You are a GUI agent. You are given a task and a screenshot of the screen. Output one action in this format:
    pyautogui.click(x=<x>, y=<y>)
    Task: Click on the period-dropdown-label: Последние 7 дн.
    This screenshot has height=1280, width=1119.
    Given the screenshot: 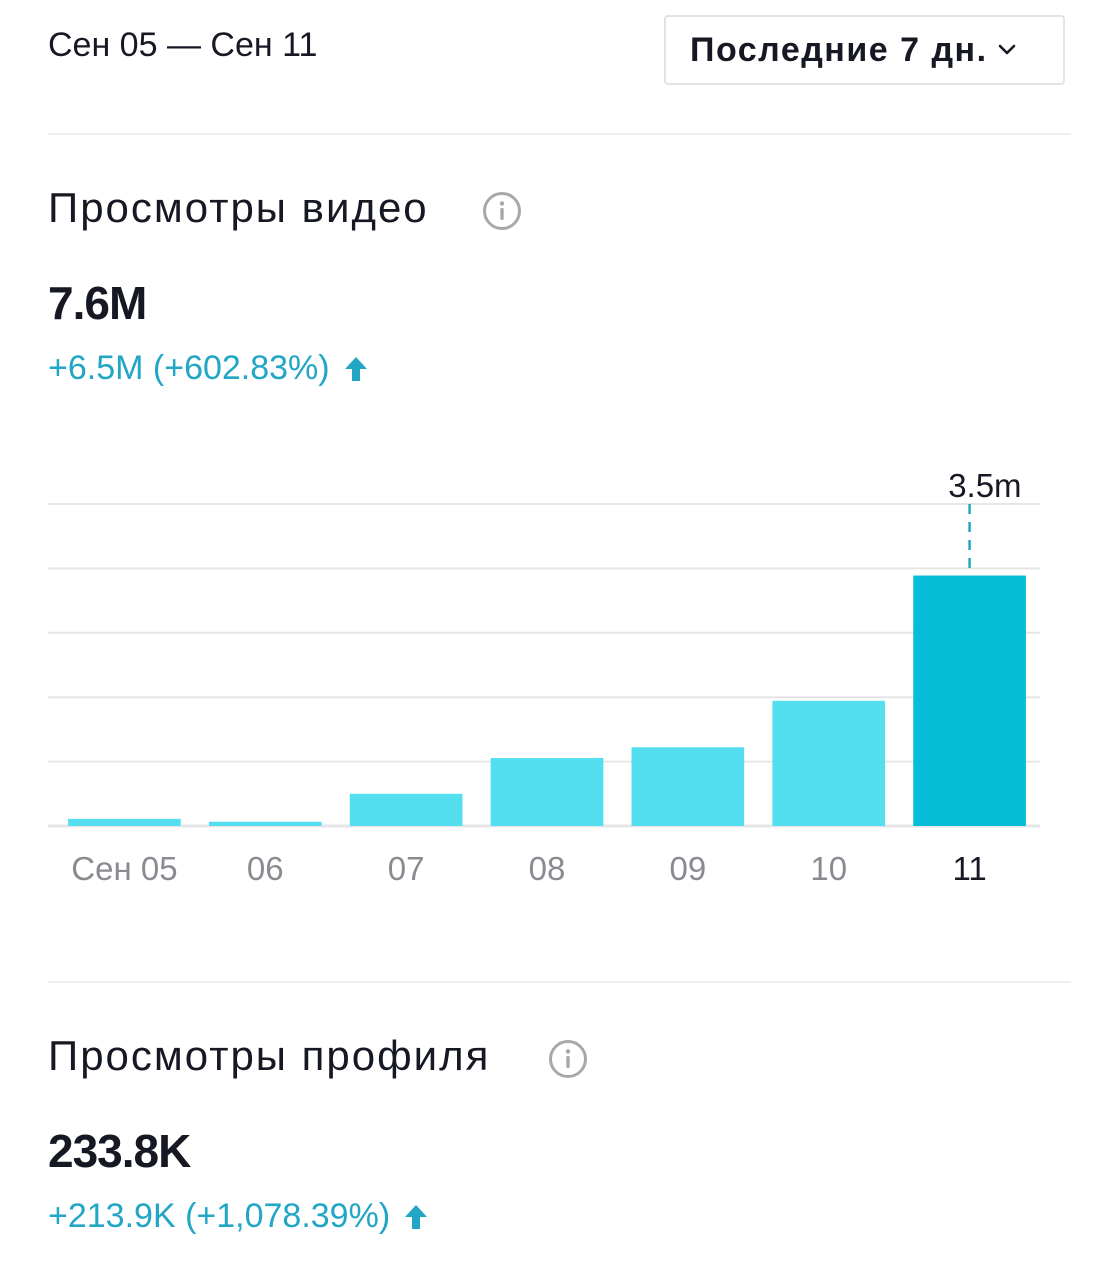 What is the action you would take?
    pyautogui.click(x=839, y=49)
    